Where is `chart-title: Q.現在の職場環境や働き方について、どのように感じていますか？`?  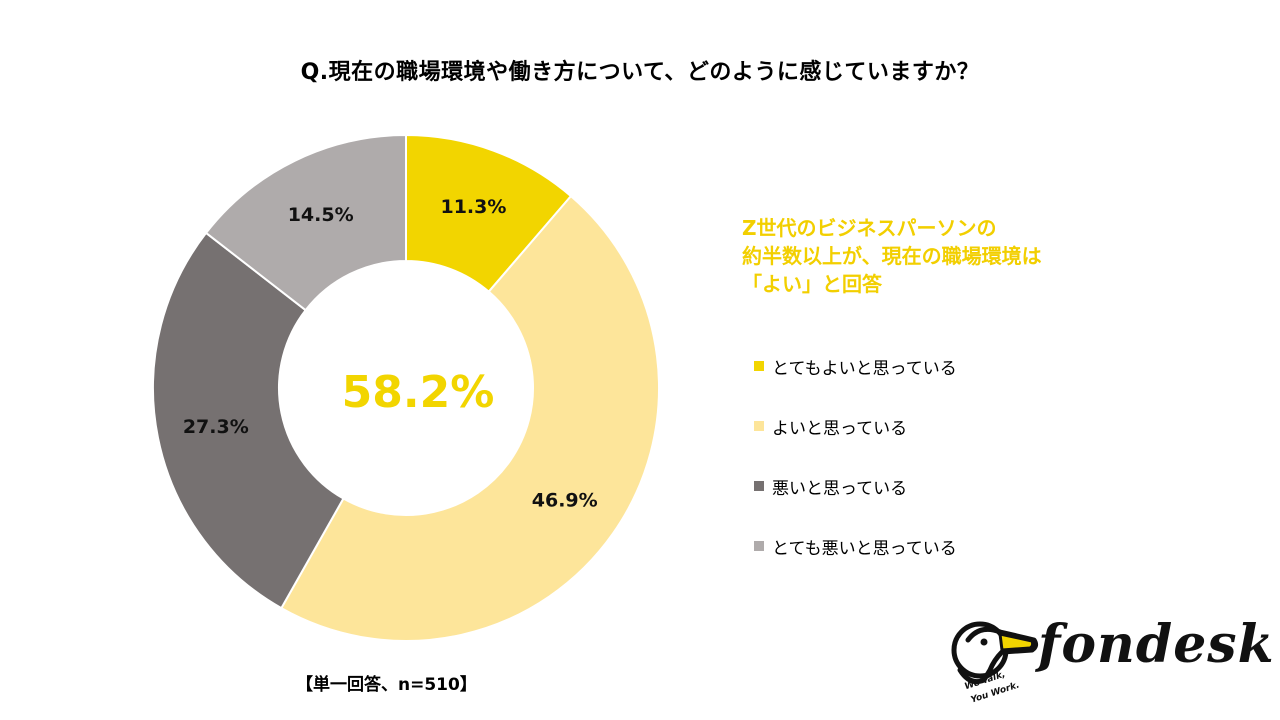 chart-title: Q.現在の職場環境や働き方について、どのように感じていますか？ is located at coordinates (640, 72).